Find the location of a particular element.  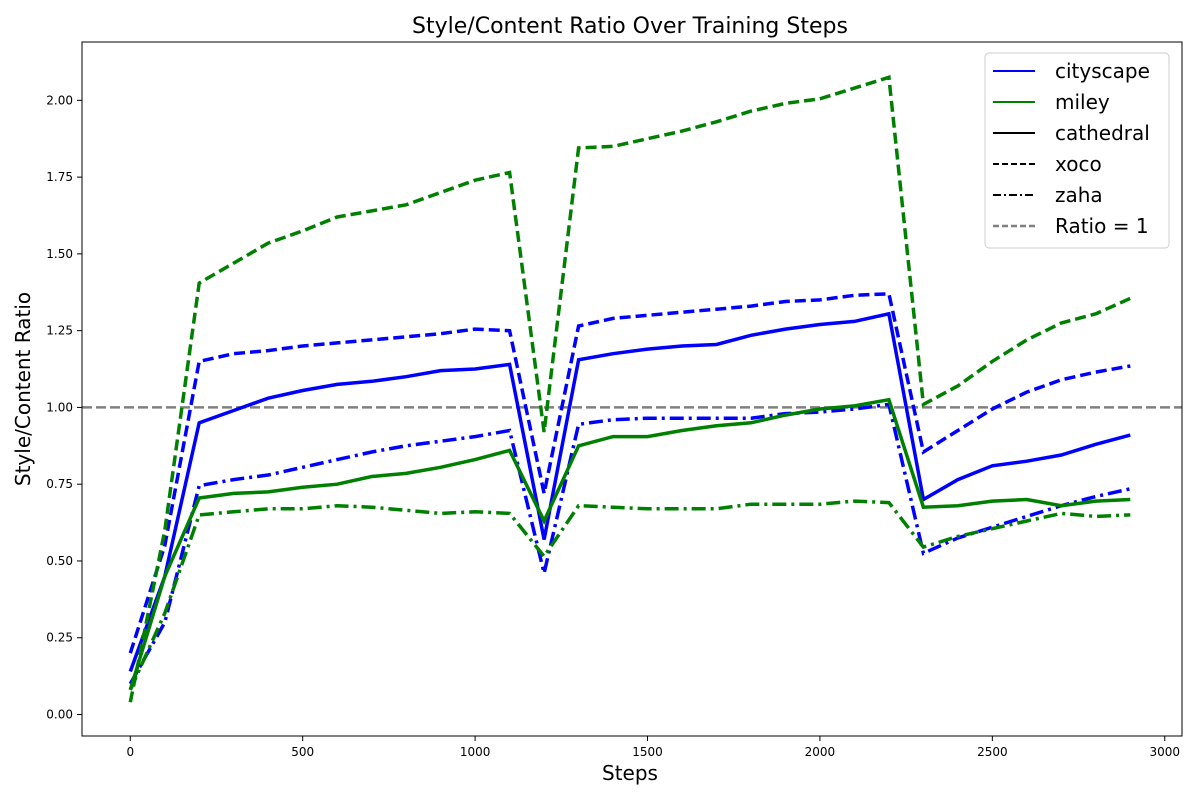

legend-label: Ratio = 1 is located at coordinates (1102, 226).